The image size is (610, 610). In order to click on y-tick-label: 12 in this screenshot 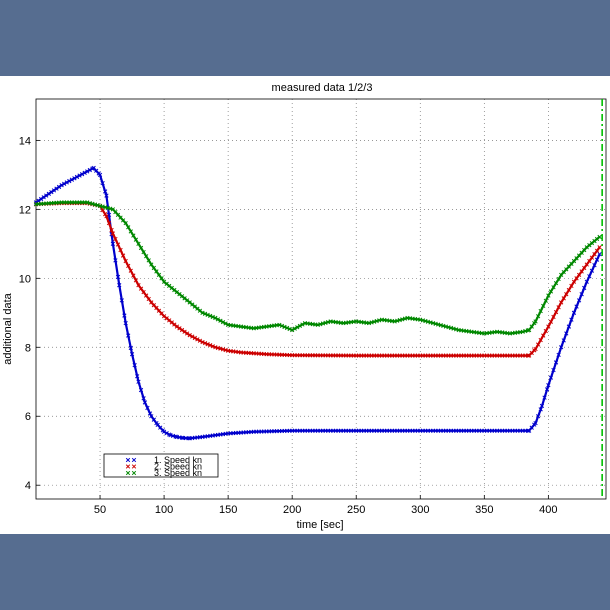, I will do `click(25, 210)`.